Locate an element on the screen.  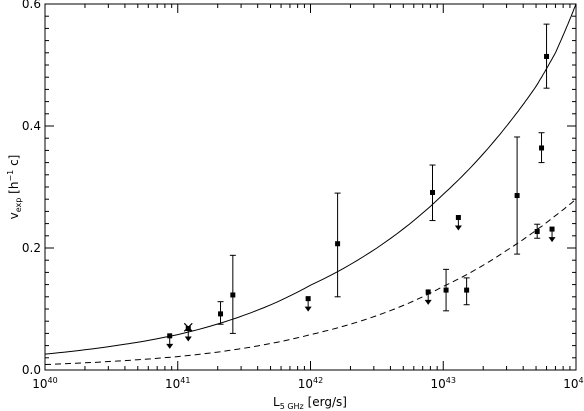
y-axis-label-units-exp: −1 is located at coordinates (10, 176).